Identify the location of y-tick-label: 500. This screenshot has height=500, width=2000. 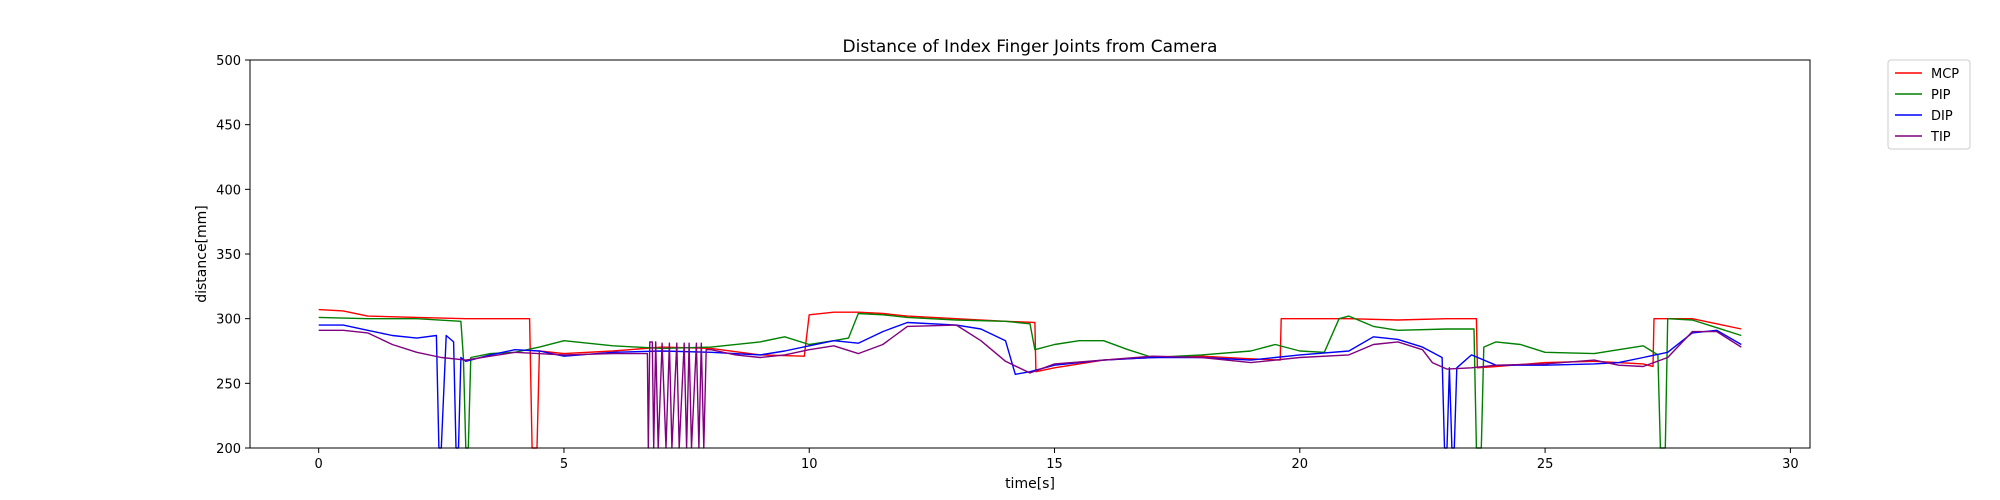
(228, 61).